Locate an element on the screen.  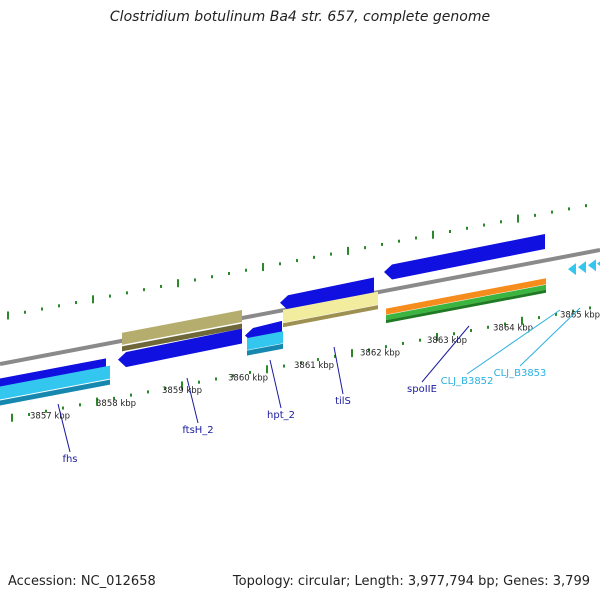
rrna-green-edge is located at coordinates (466, 306).